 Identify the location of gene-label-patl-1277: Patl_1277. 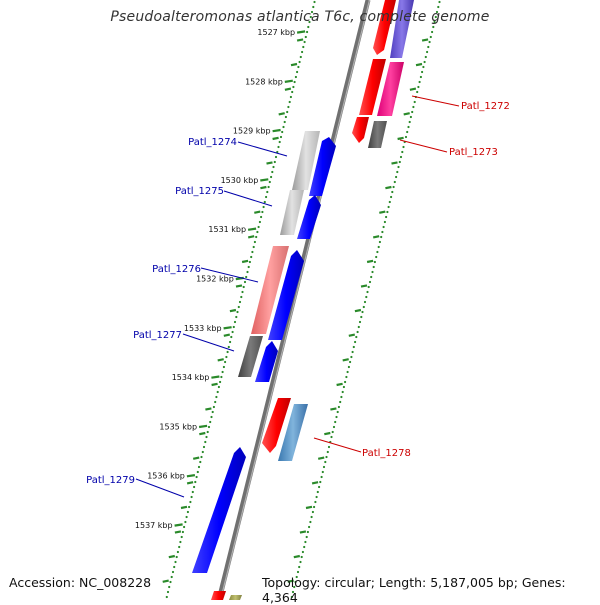
(157, 335).